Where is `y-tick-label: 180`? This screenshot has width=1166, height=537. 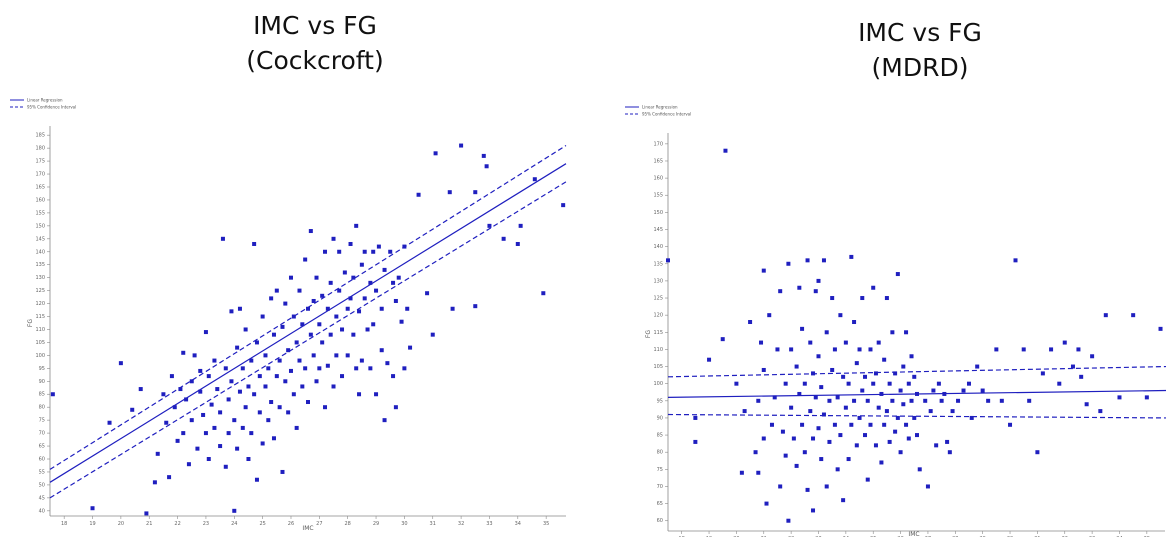 y-tick-label: 180 is located at coordinates (40, 149).